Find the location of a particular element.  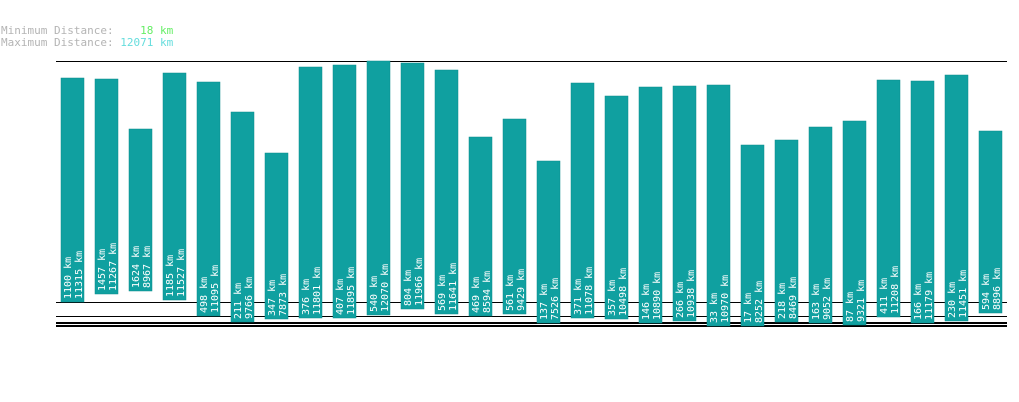

bar-min-label: 146 km is located at coordinates (646, 302).